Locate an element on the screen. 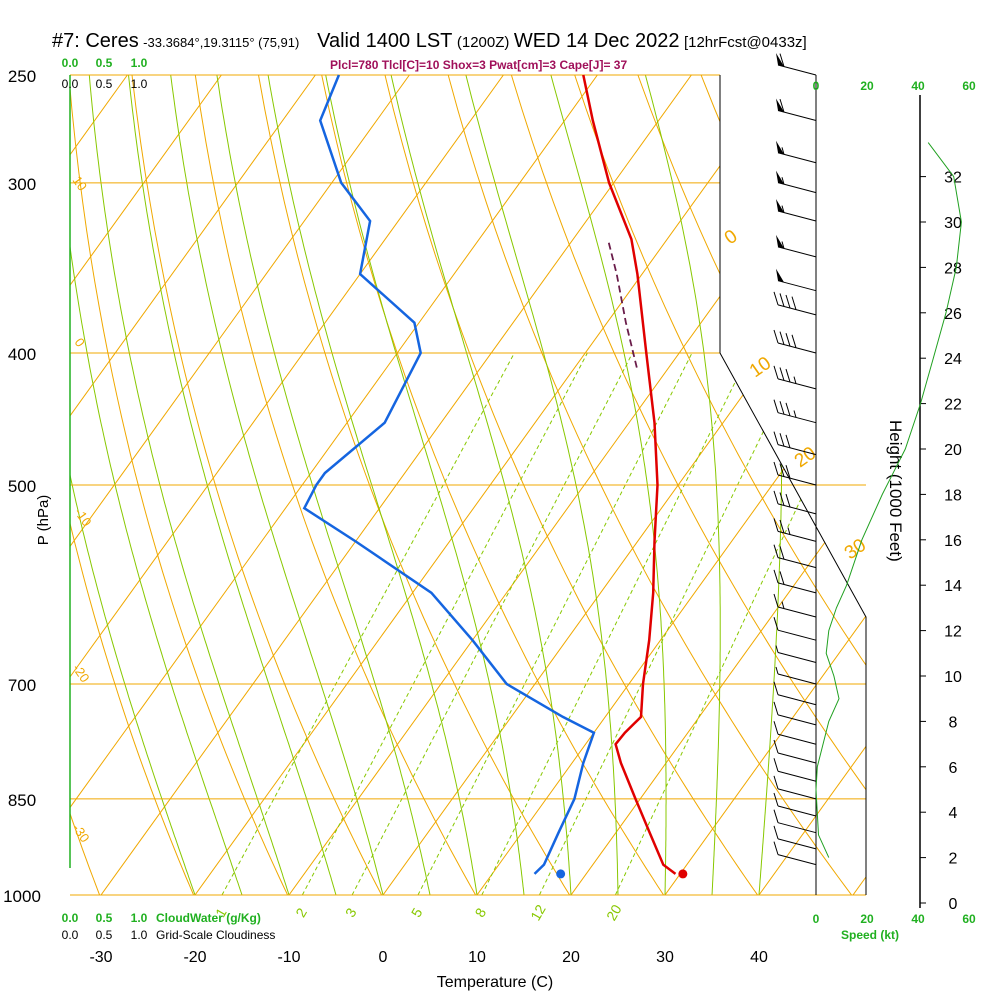 The image size is (1000, 1000). height-axis-label: Height (1000 Feet) is located at coordinates (895, 491).